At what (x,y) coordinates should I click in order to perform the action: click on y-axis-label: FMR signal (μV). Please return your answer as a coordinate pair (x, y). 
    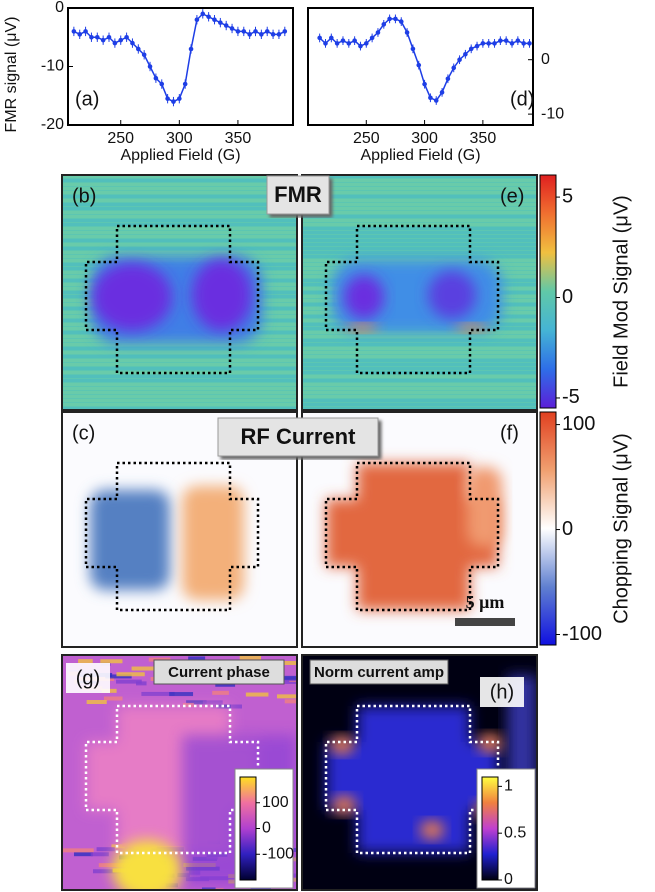
    Looking at the image, I should click on (11, 75).